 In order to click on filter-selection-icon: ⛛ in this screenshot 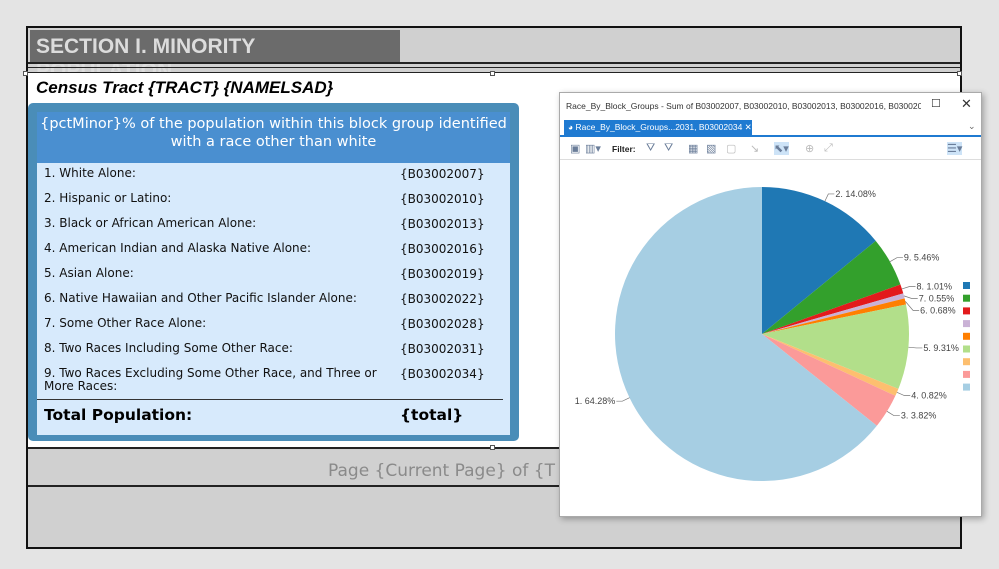, I will do `click(669, 148)`.